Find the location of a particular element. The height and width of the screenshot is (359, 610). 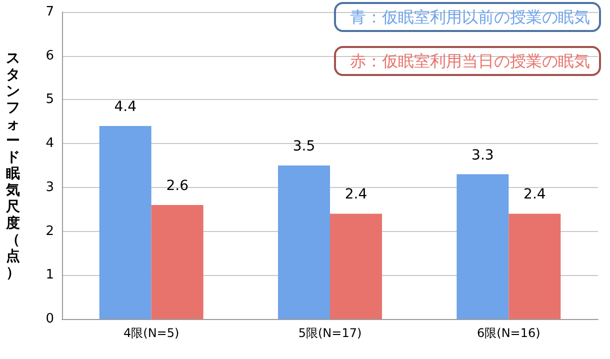

y-tick-label: 3 is located at coordinates (50, 187).